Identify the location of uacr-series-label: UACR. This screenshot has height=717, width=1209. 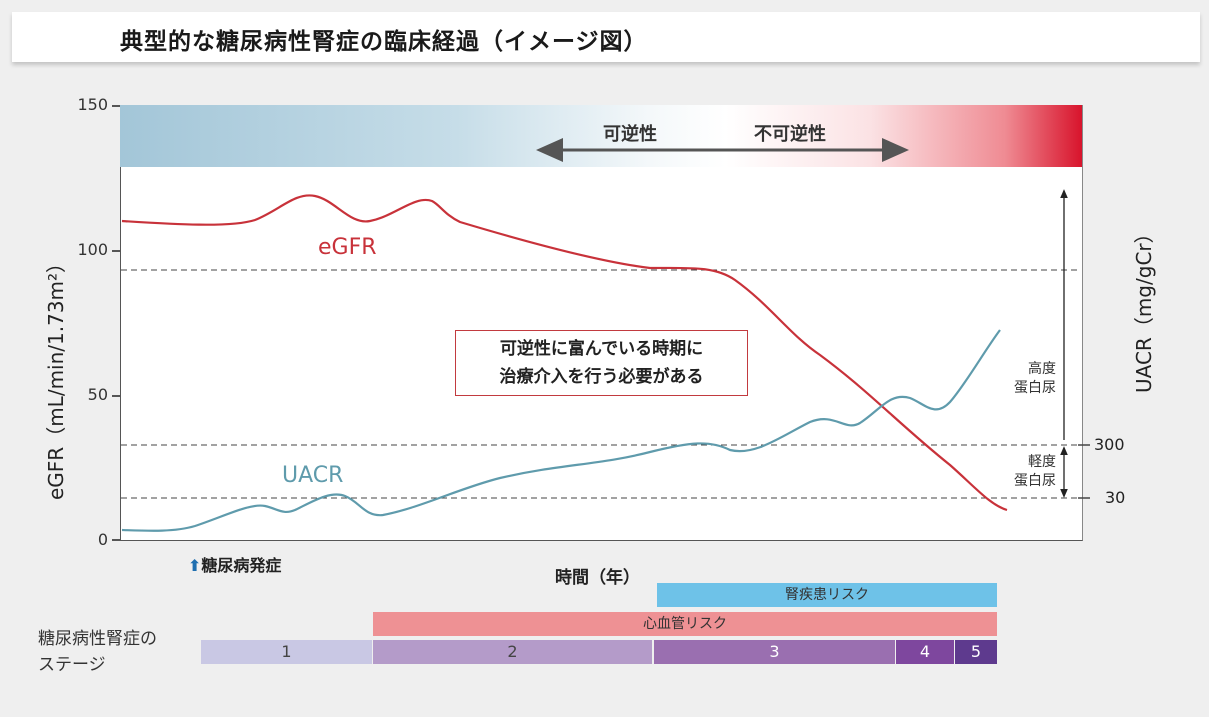
(313, 475).